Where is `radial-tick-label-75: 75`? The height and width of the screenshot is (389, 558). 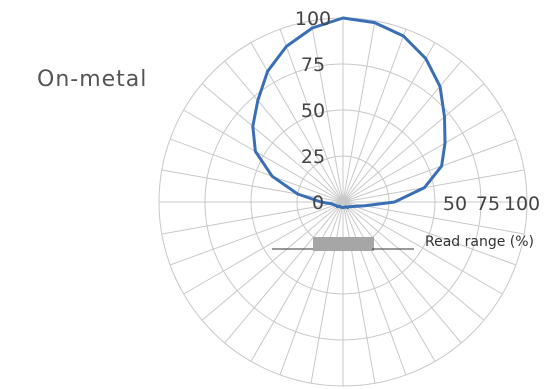 radial-tick-label-75: 75 is located at coordinates (313, 65).